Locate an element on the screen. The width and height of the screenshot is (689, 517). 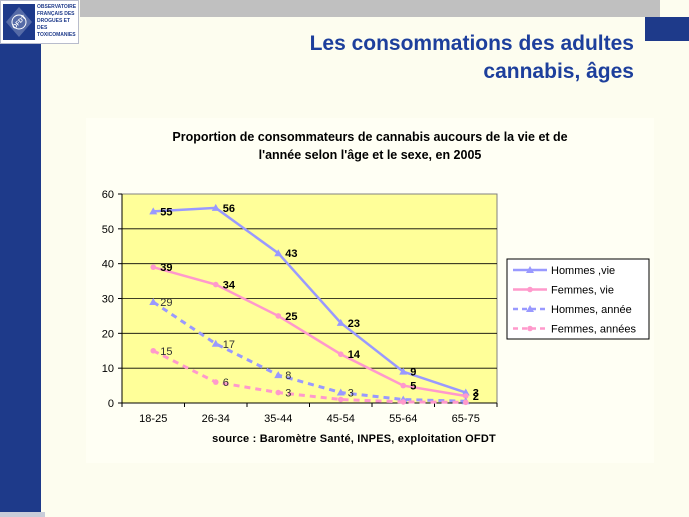
data-label-2: 17 is located at coordinates (229, 345).